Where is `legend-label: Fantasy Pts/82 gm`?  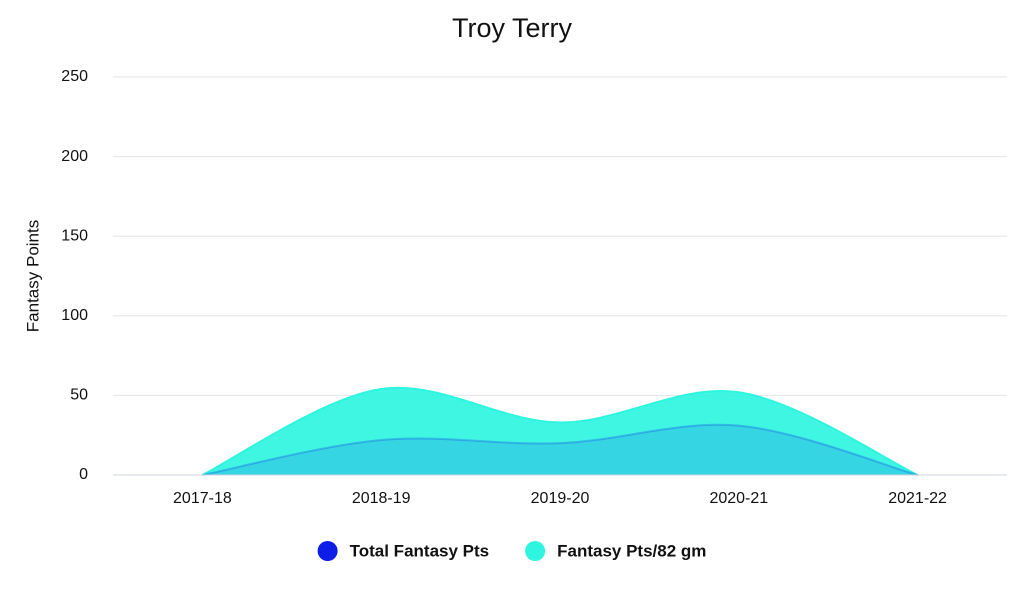
legend-label: Fantasy Pts/82 gm is located at coordinates (631, 550).